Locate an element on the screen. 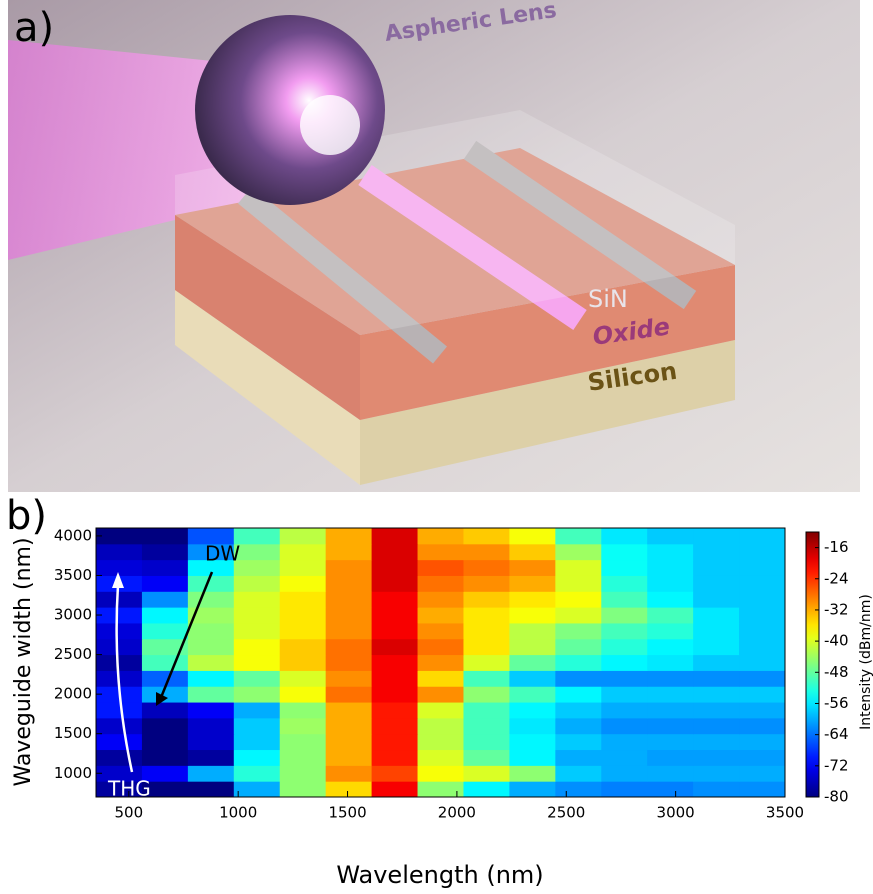 The width and height of the screenshot is (873, 894). waveguide is located at coordinates (342, 275).